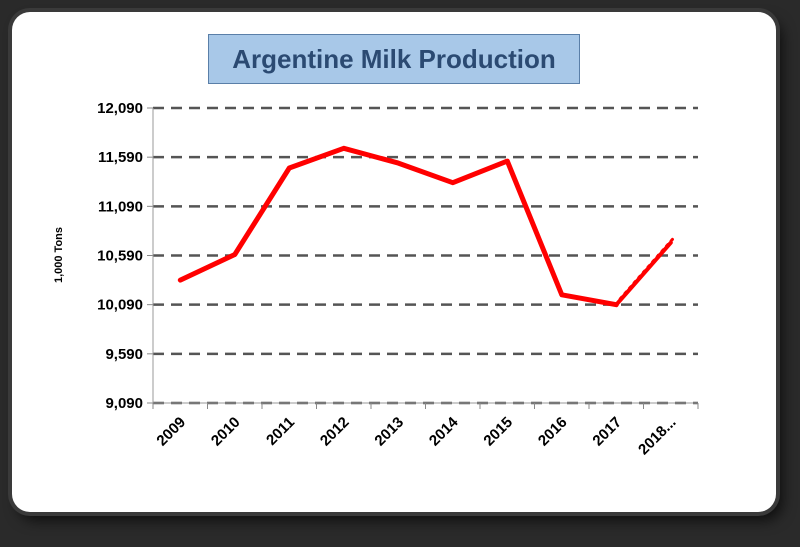 This screenshot has width=800, height=547. What do you see at coordinates (335, 432) in the screenshot?
I see `x-tick-label: 2012` at bounding box center [335, 432].